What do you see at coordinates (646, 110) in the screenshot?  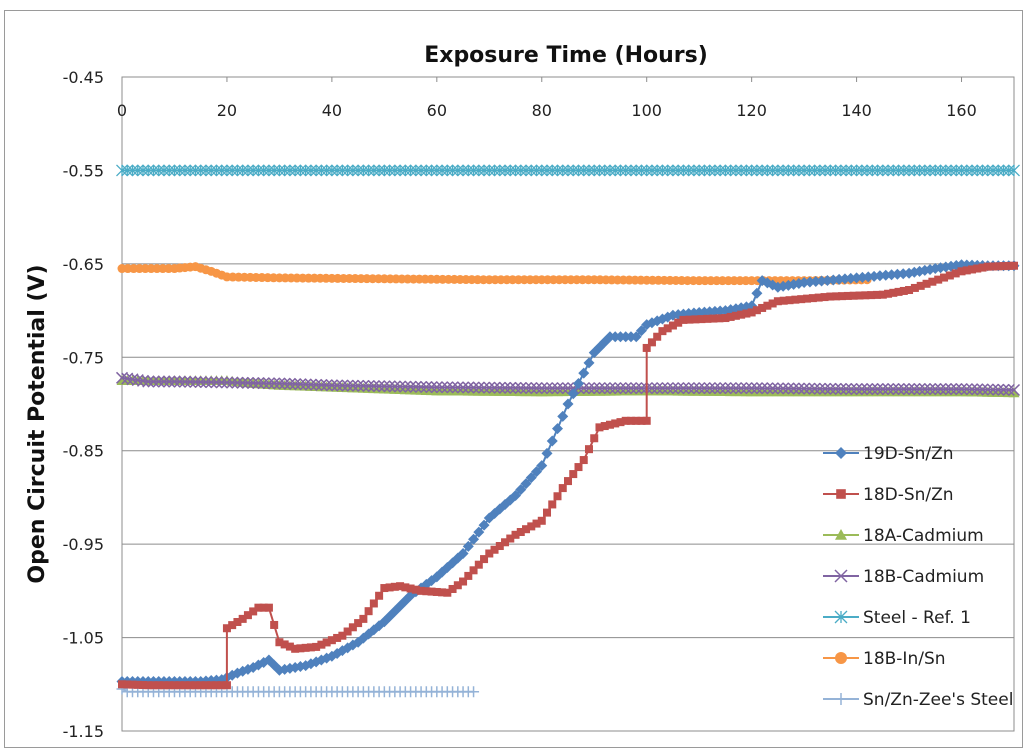 I see `x-tick-label-5: 100` at bounding box center [646, 110].